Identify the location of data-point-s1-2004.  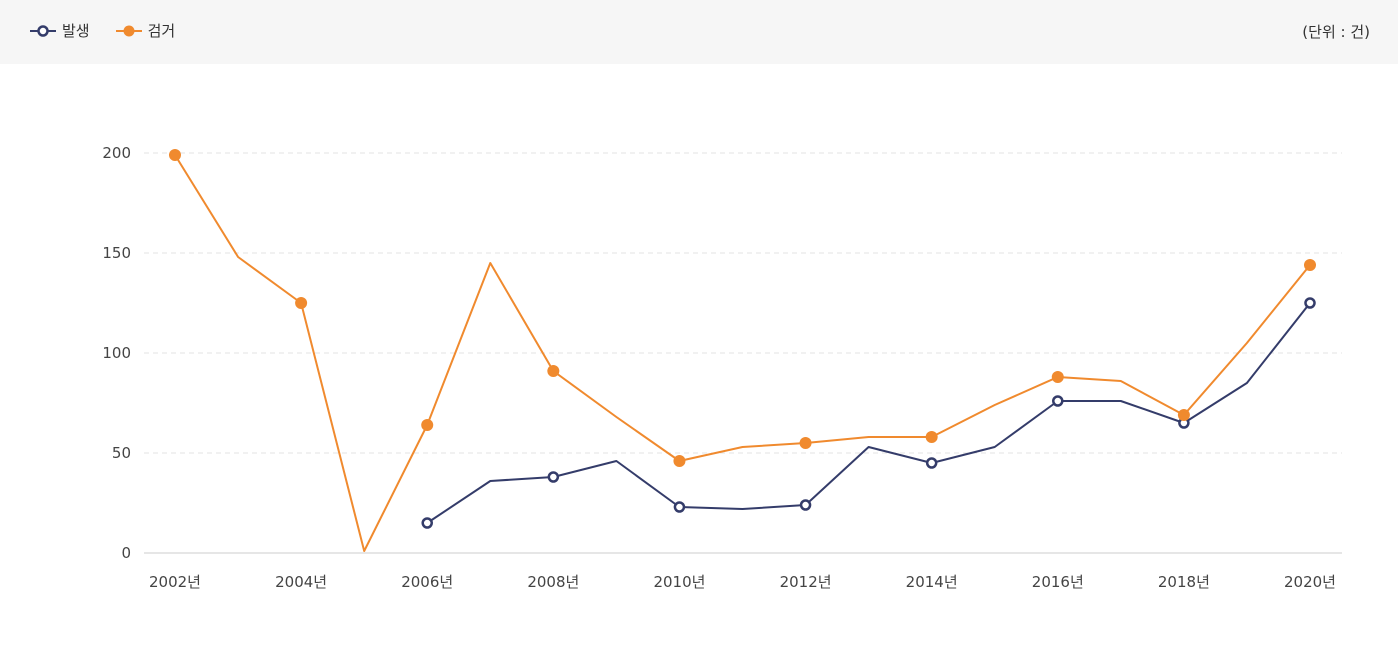
(301, 303).